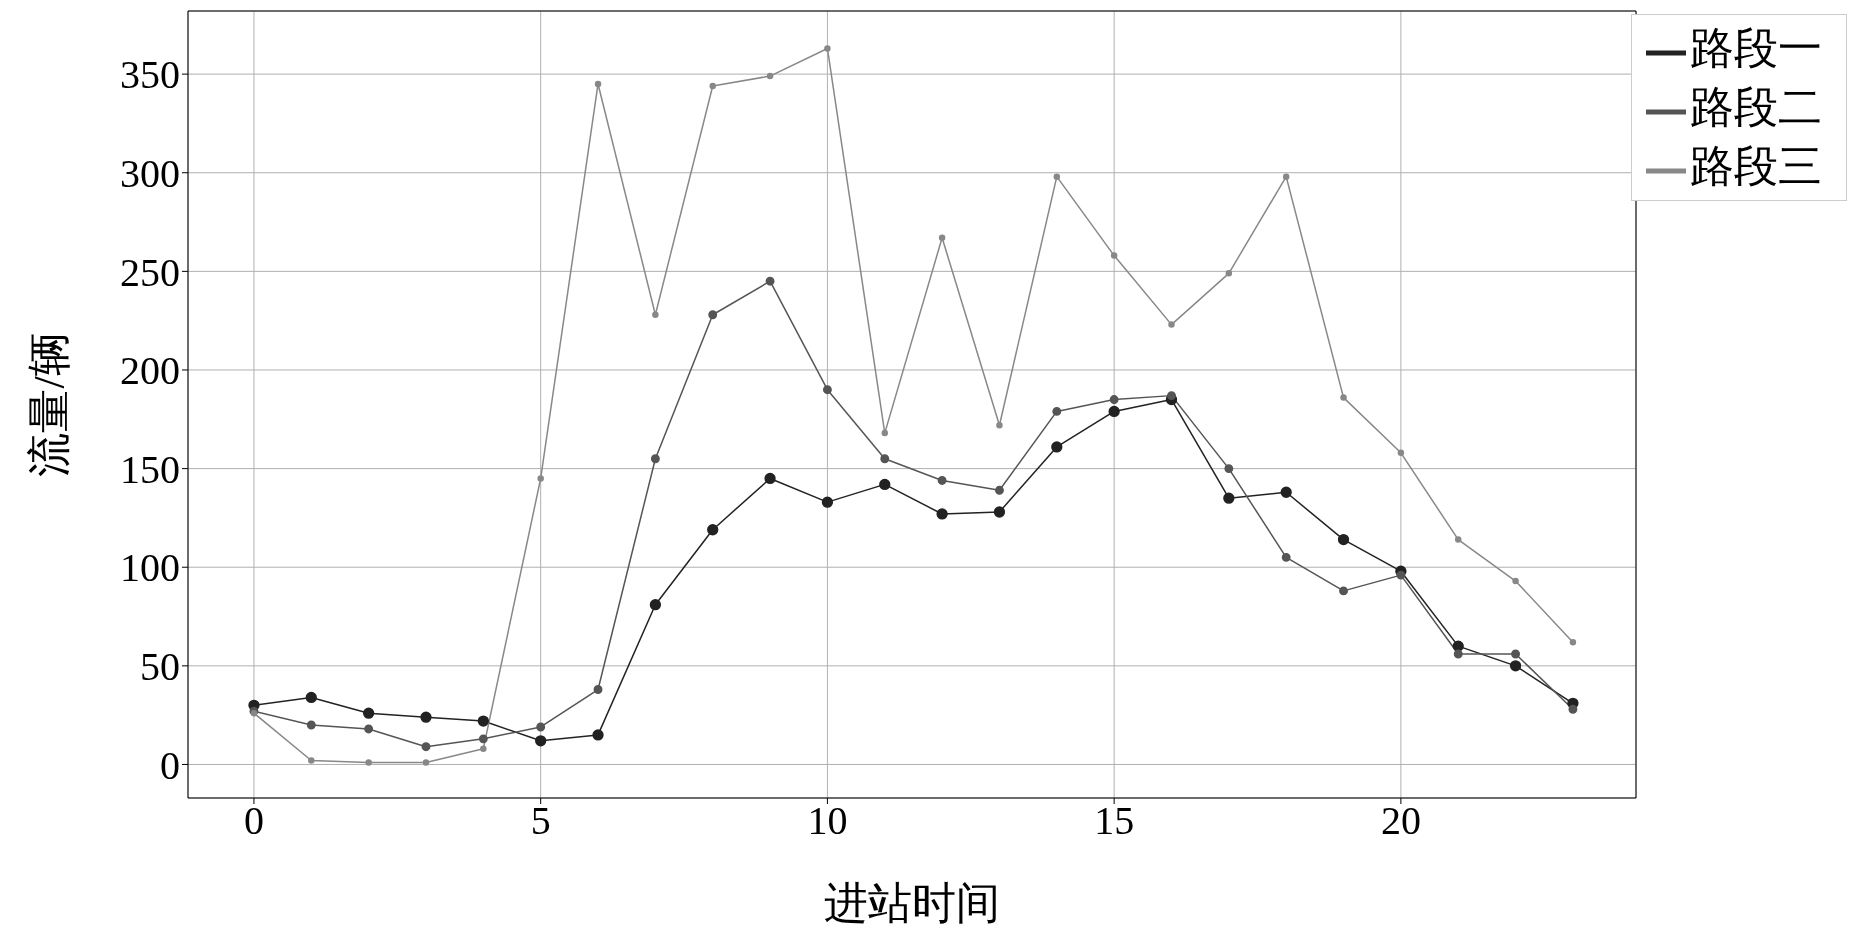 Image resolution: width=1875 pixels, height=950 pixels. What do you see at coordinates (150, 173) in the screenshot?
I see `y-tick-label: 300` at bounding box center [150, 173].